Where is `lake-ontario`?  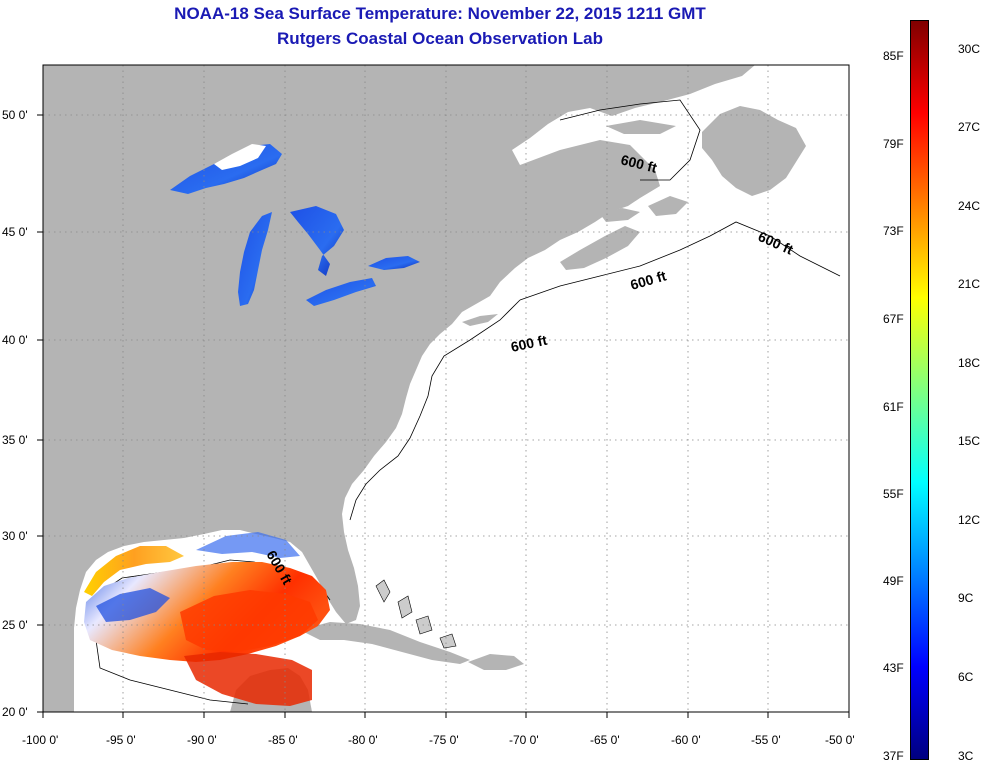
lake-ontario is located at coordinates (394, 263).